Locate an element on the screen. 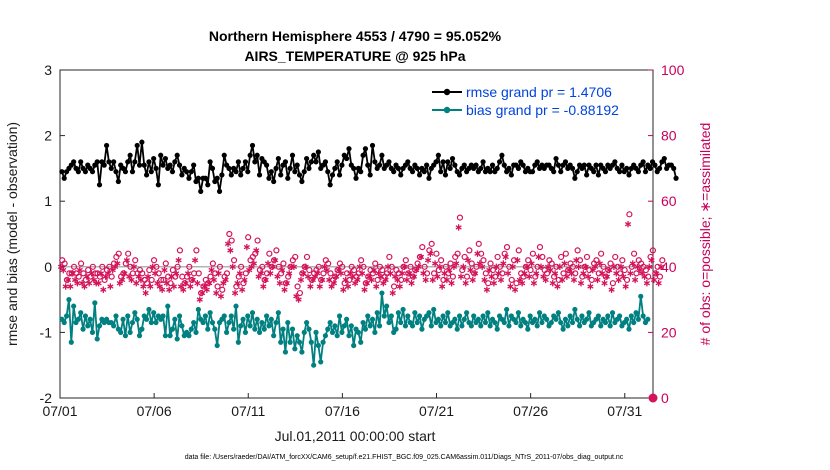 The image size is (830, 470). x-tick-label: 07/01 is located at coordinates (59, 411).